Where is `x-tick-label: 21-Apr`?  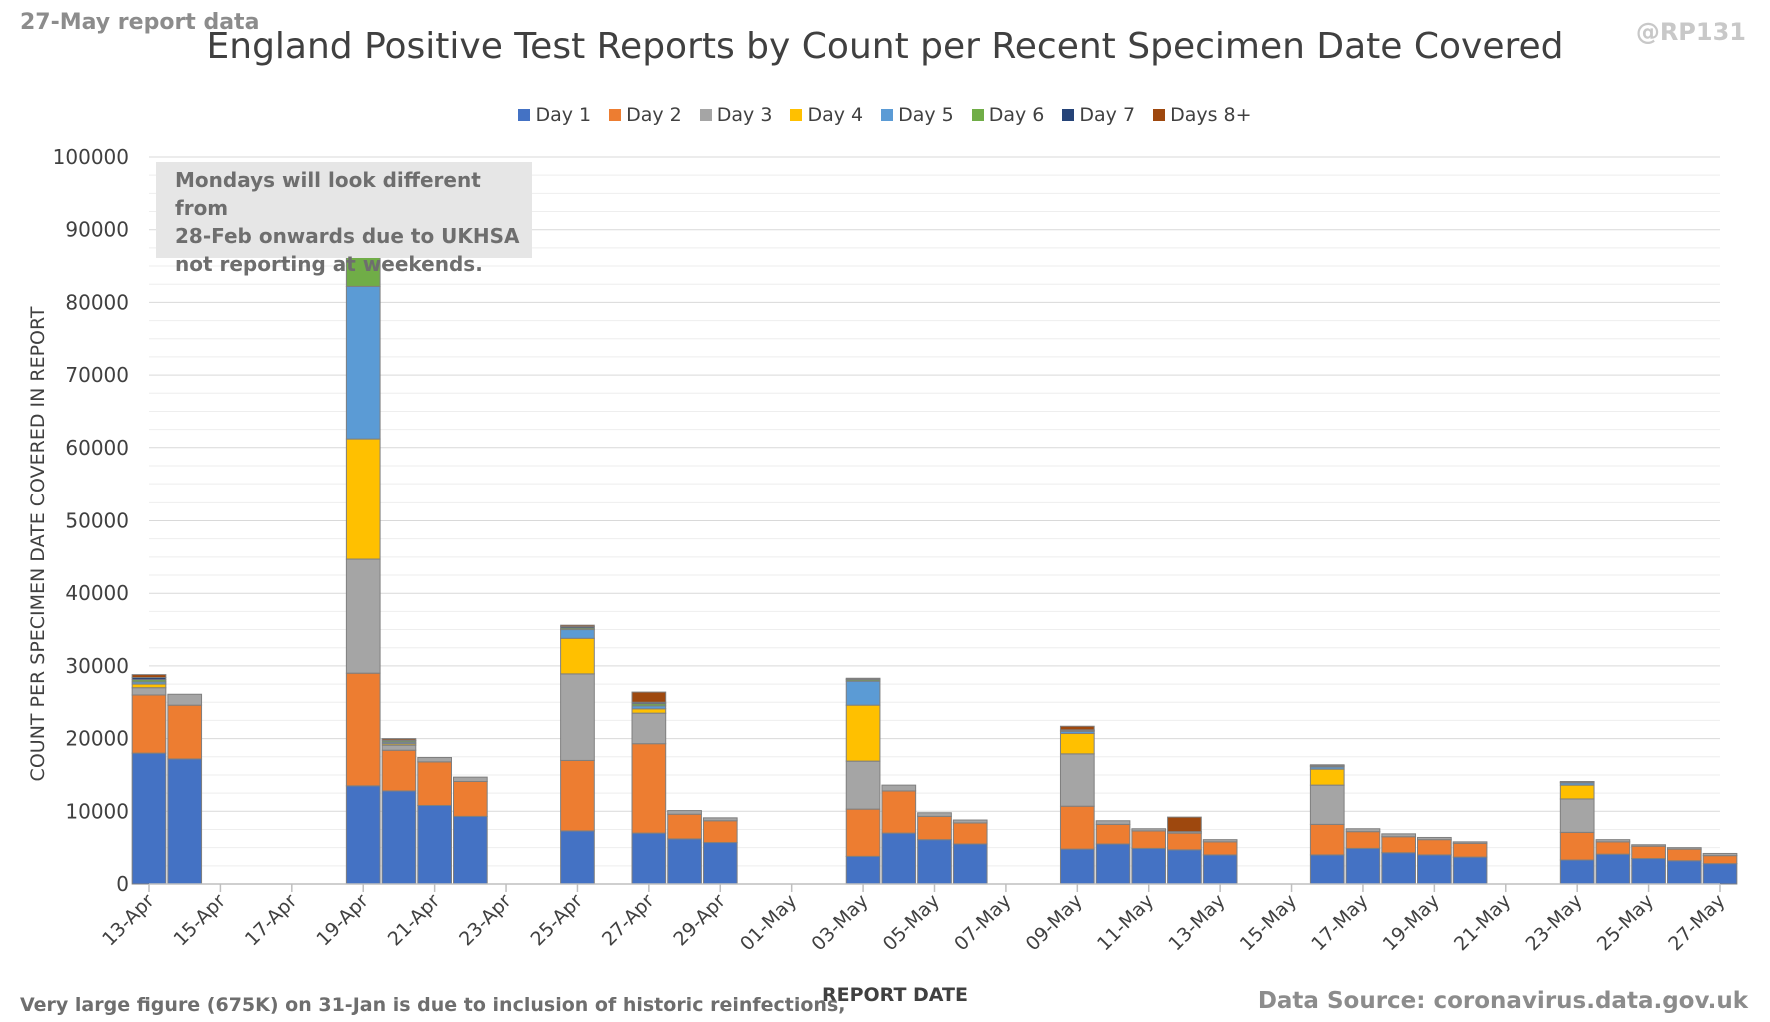
x-tick-label: 21-Apr is located at coordinates (414, 920).